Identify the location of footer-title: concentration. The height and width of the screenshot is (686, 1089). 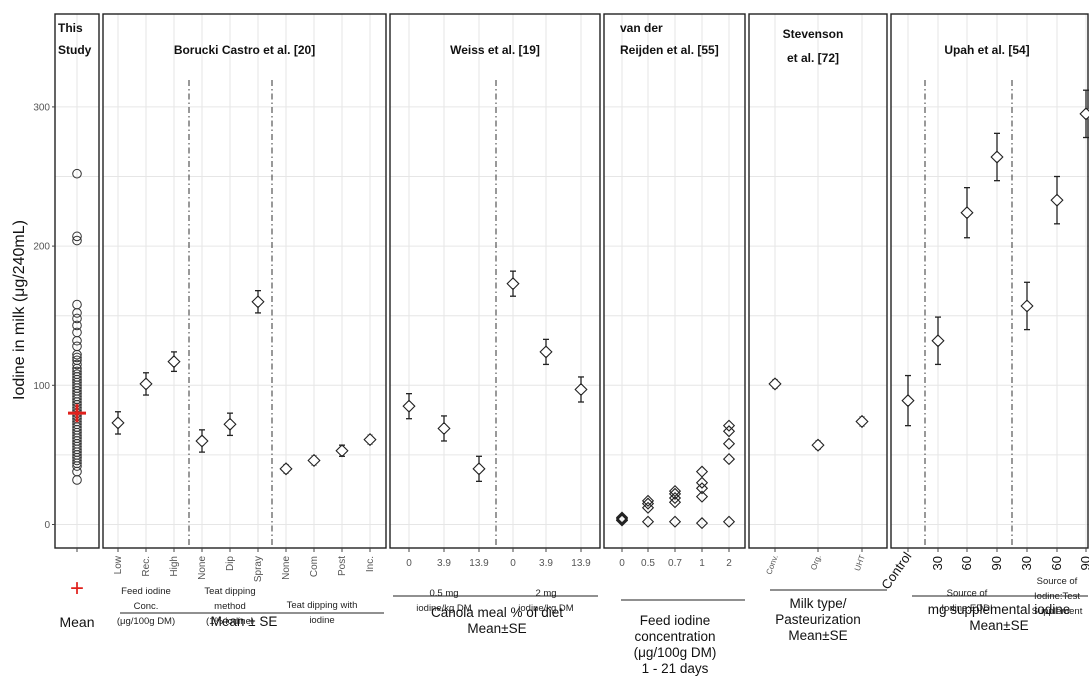
(674, 636).